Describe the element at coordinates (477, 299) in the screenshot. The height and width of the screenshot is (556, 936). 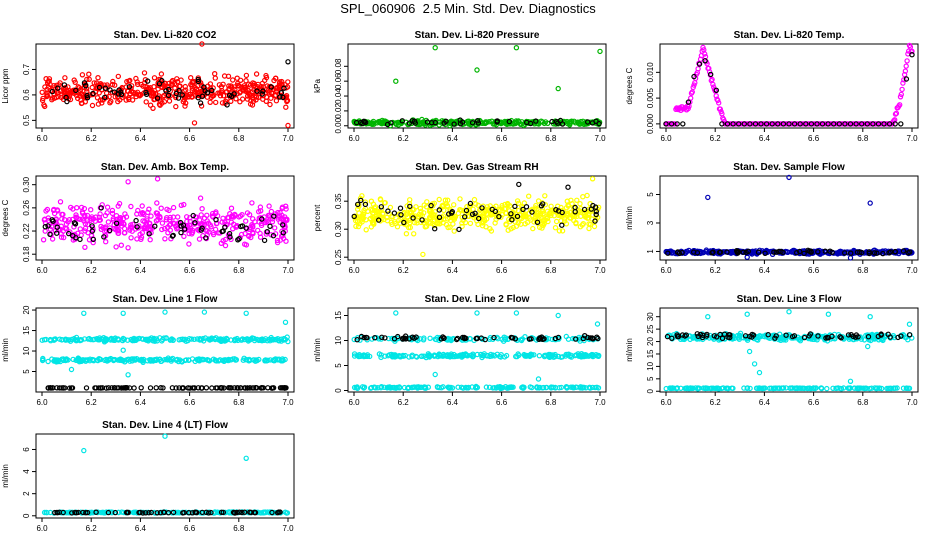
I see `chart-title: Stan. Dev. Line 2 Flow` at that location.